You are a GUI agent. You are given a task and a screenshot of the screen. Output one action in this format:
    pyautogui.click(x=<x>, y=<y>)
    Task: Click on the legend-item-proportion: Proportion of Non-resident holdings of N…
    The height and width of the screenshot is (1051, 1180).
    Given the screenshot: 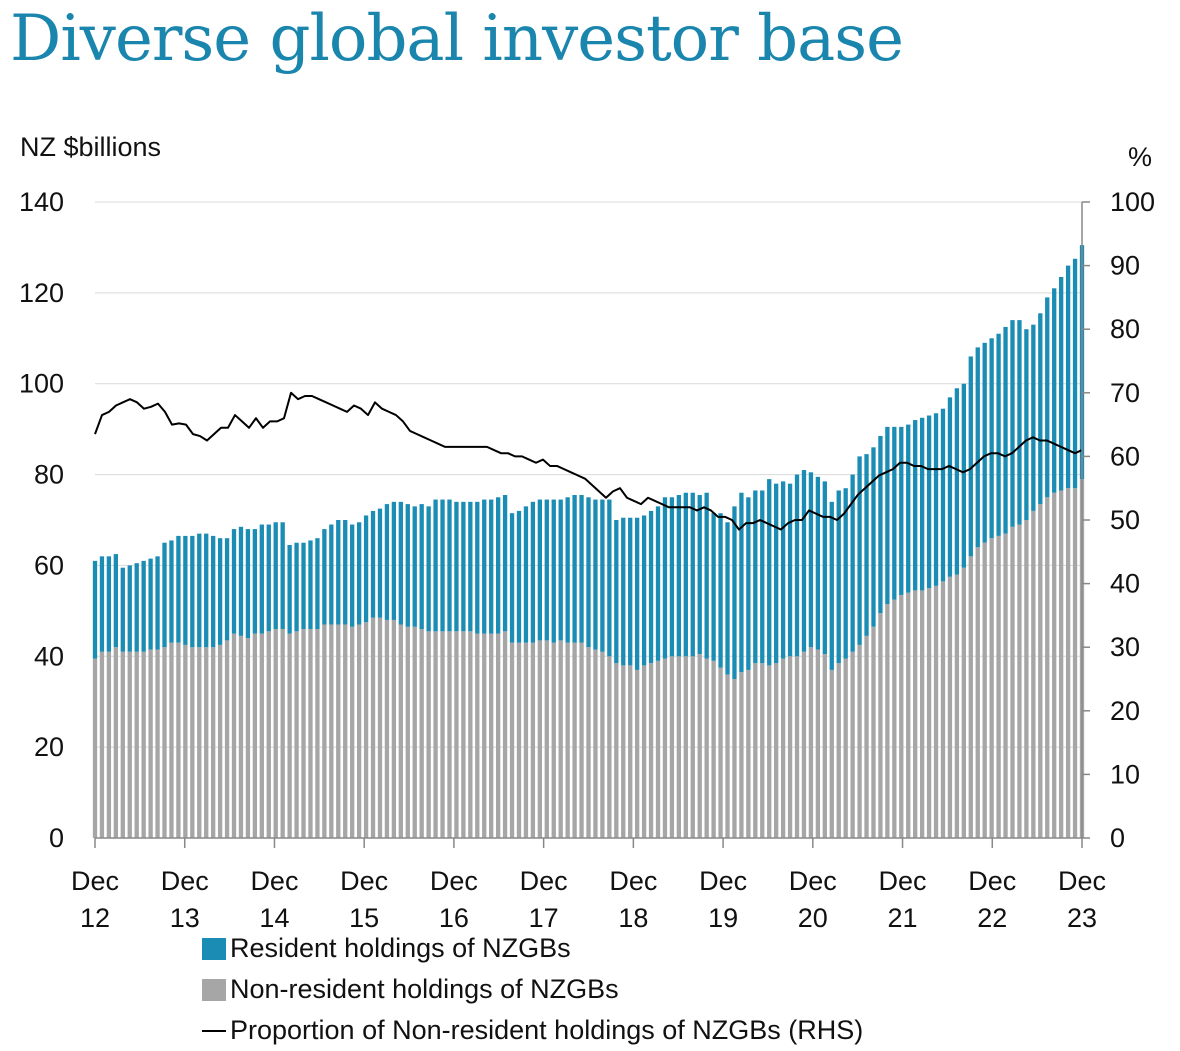 What is the action you would take?
    pyautogui.click(x=532, y=1030)
    